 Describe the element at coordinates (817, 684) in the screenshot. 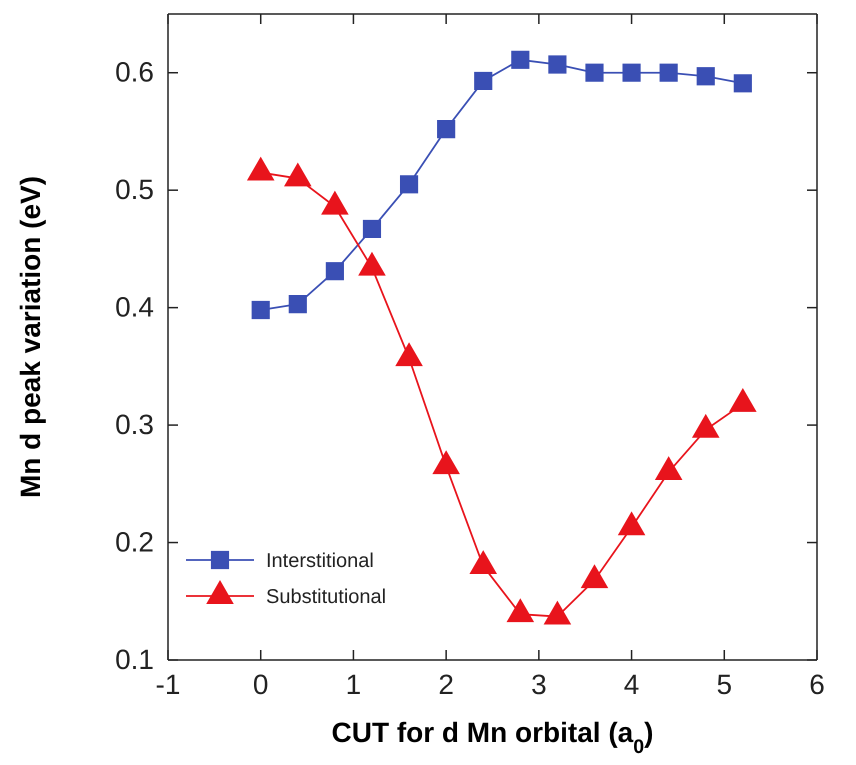

I see `x-tick-label: 6` at that location.